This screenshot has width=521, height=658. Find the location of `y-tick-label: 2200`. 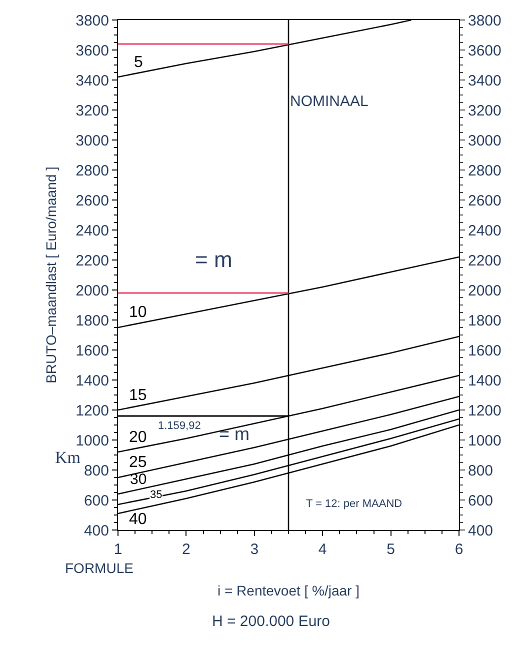

y-tick-label: 2200 is located at coordinates (92, 261).